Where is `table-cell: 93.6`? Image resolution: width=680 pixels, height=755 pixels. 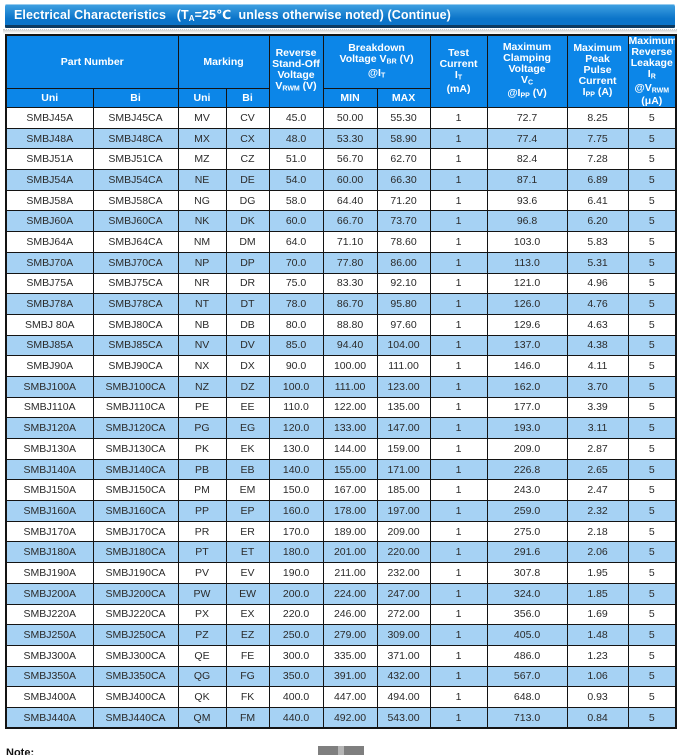
table-cell: 93.6 is located at coordinates (527, 200).